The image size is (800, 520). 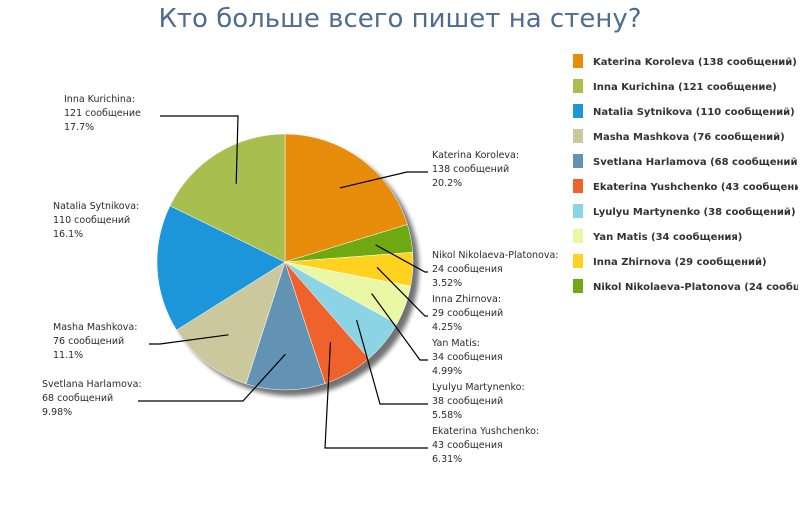 What do you see at coordinates (696, 287) in the screenshot?
I see `legend-label-nikol-nikolaeva-platonova: Nikol Nikolaeva-Platonova (24 сообщен` at bounding box center [696, 287].